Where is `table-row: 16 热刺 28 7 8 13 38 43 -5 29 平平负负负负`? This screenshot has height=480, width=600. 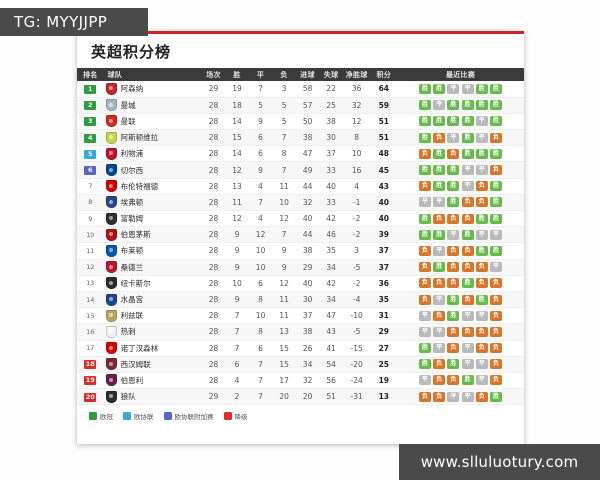
table-row: 16 热刺 28 7 8 13 38 43 -5 29 平平负负负负 is located at coordinates (300, 332).